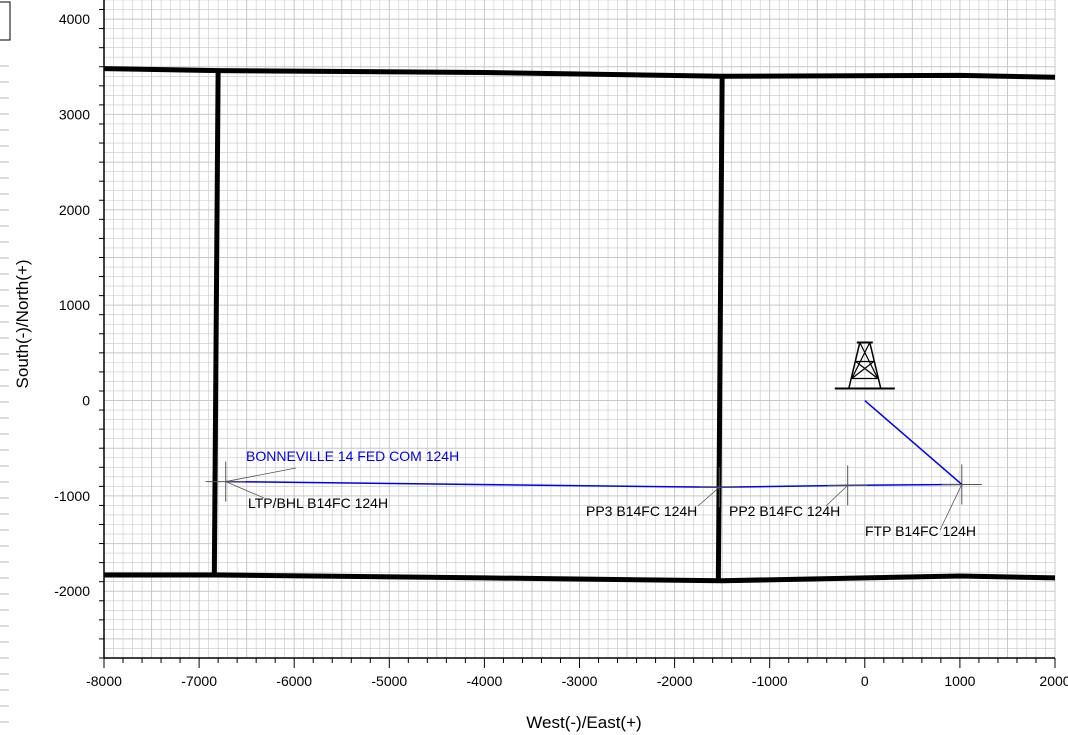  What do you see at coordinates (352, 456) in the screenshot?
I see `well-name-label: BONNEVILLE 14 FED COM 124H` at bounding box center [352, 456].